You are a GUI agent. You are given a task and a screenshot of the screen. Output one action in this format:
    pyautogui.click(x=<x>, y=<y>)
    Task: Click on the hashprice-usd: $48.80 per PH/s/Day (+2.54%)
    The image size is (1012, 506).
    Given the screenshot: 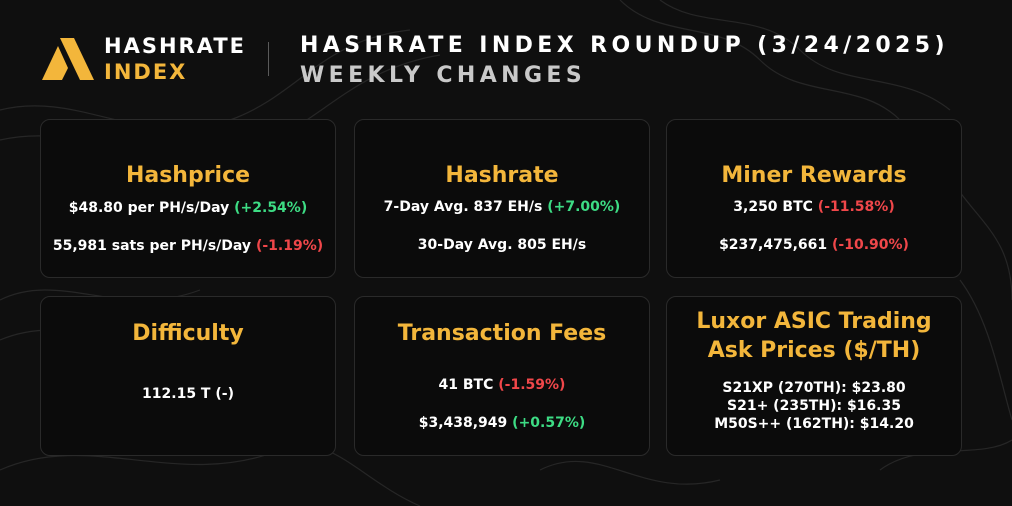 What is the action you would take?
    pyautogui.click(x=188, y=208)
    